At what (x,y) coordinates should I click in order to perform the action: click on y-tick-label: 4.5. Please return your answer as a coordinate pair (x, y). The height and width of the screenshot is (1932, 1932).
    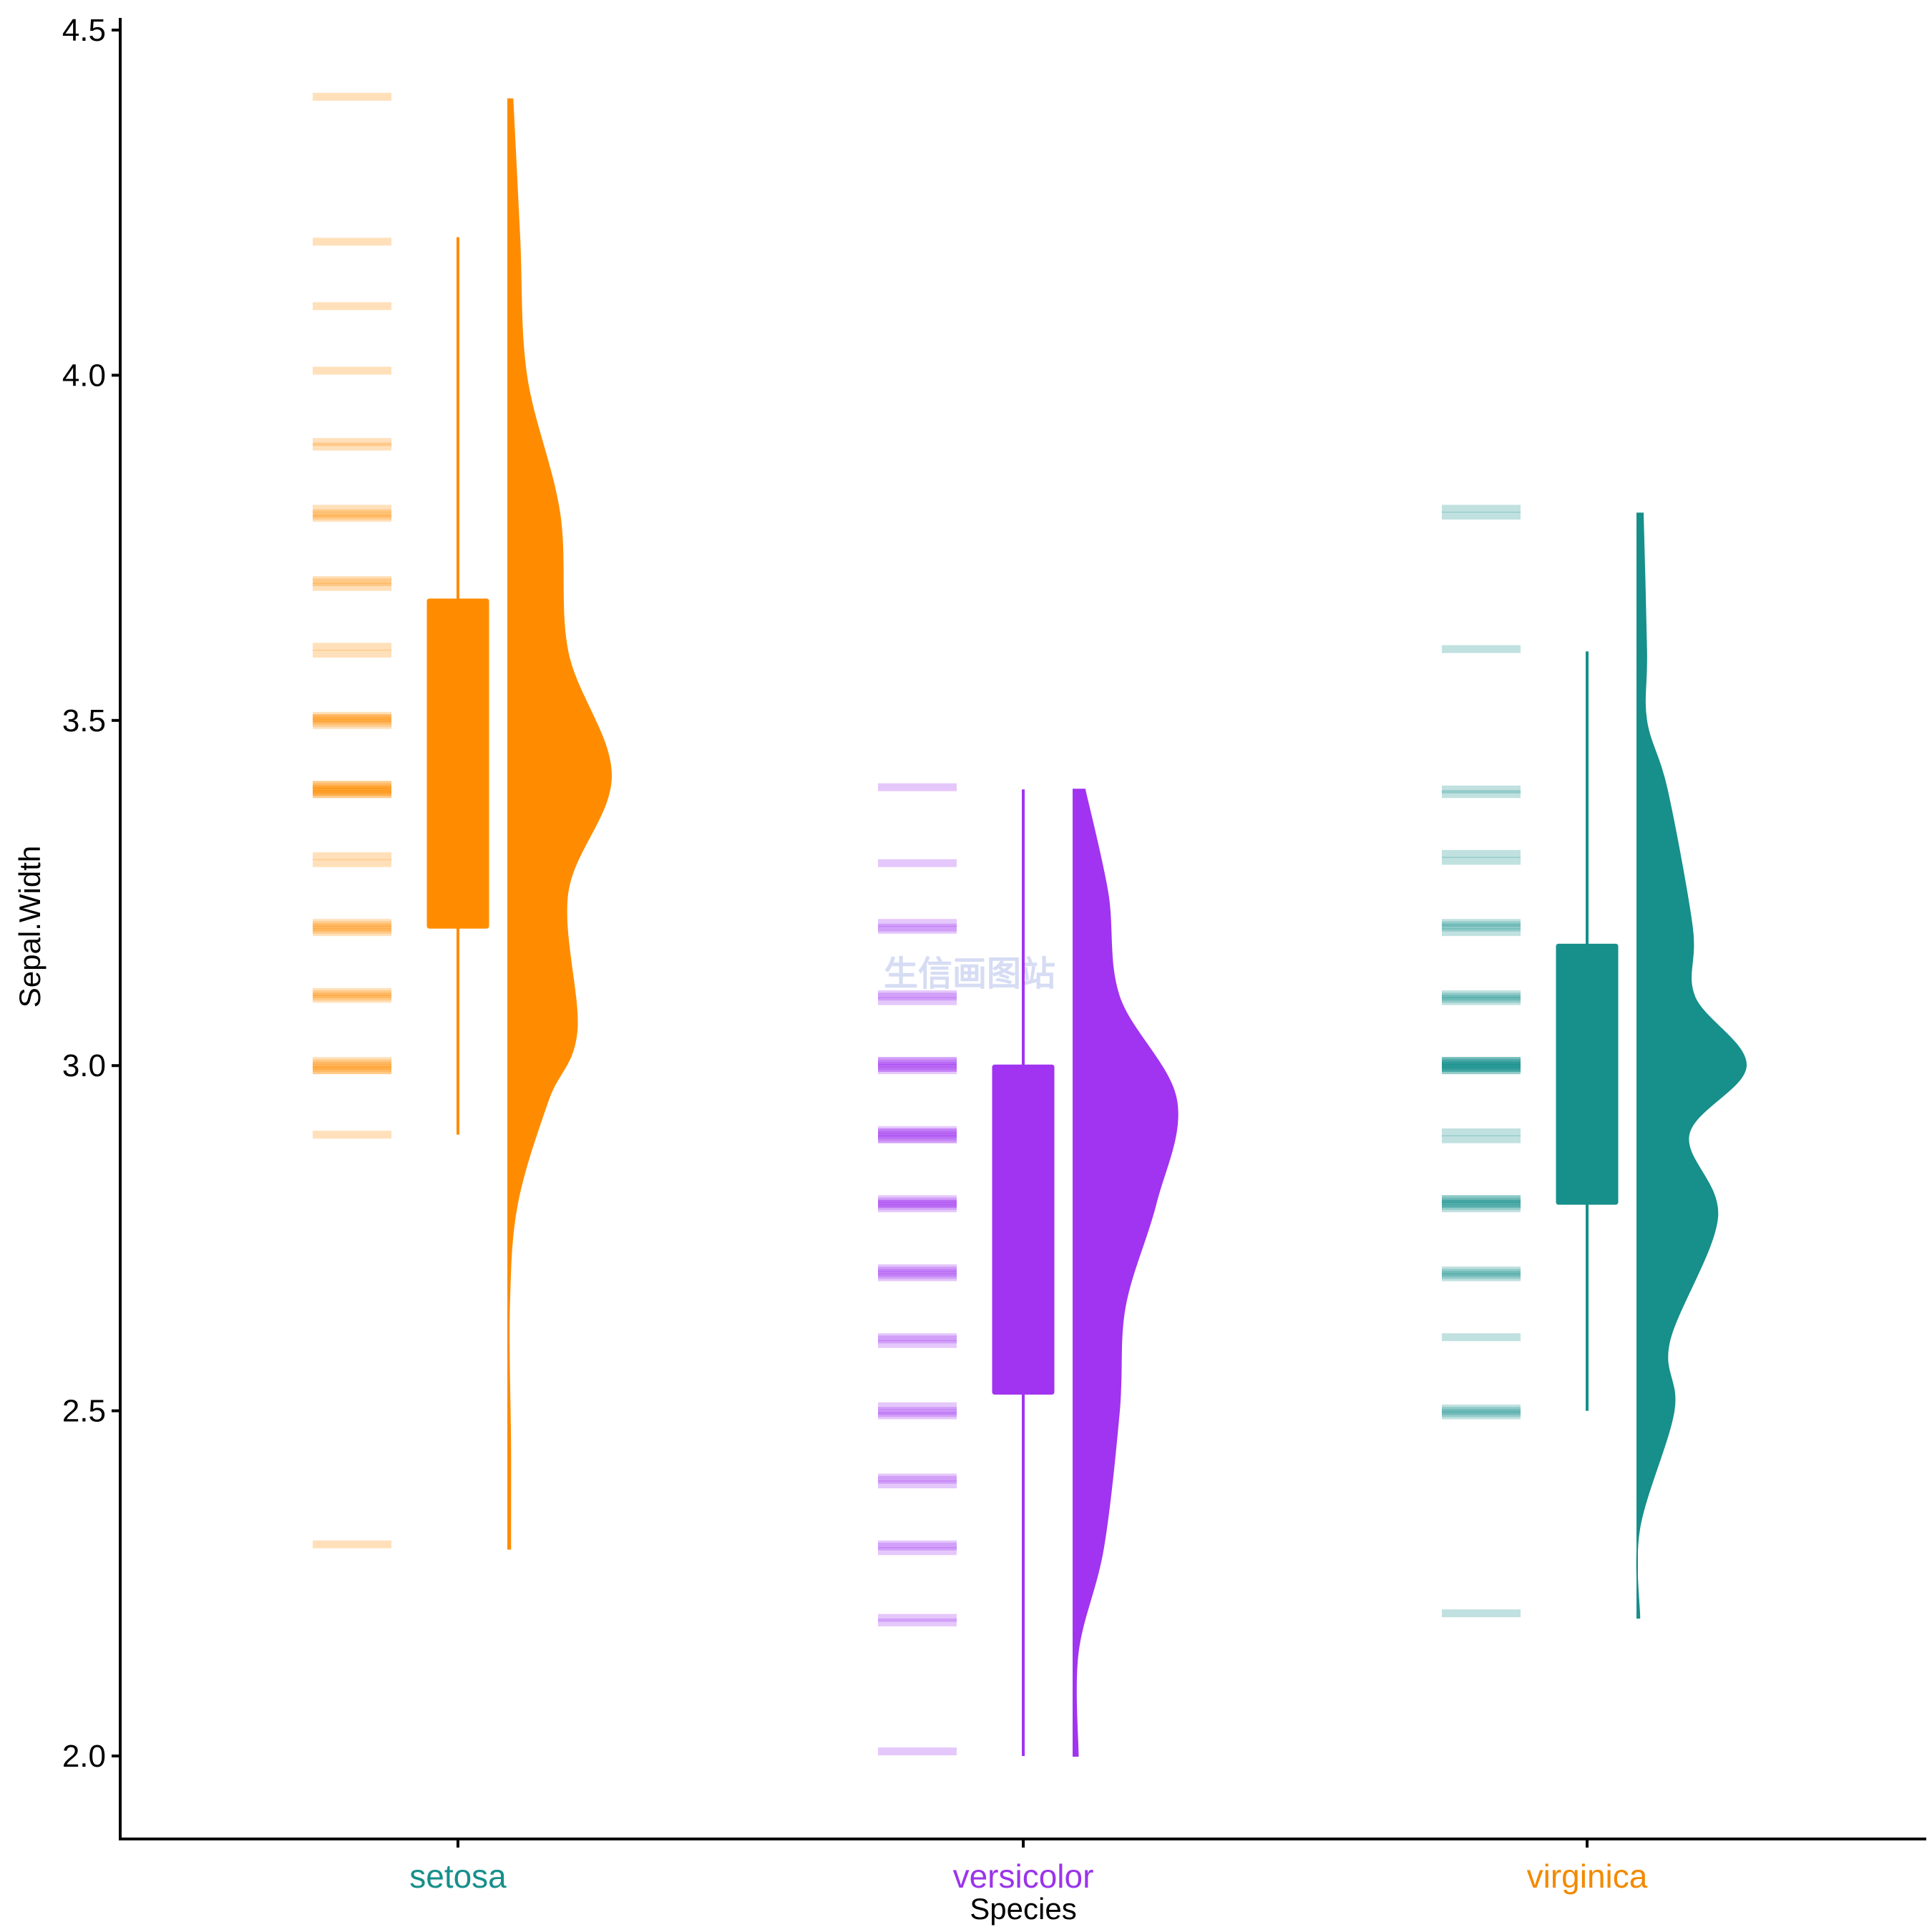
    Looking at the image, I should click on (84, 30).